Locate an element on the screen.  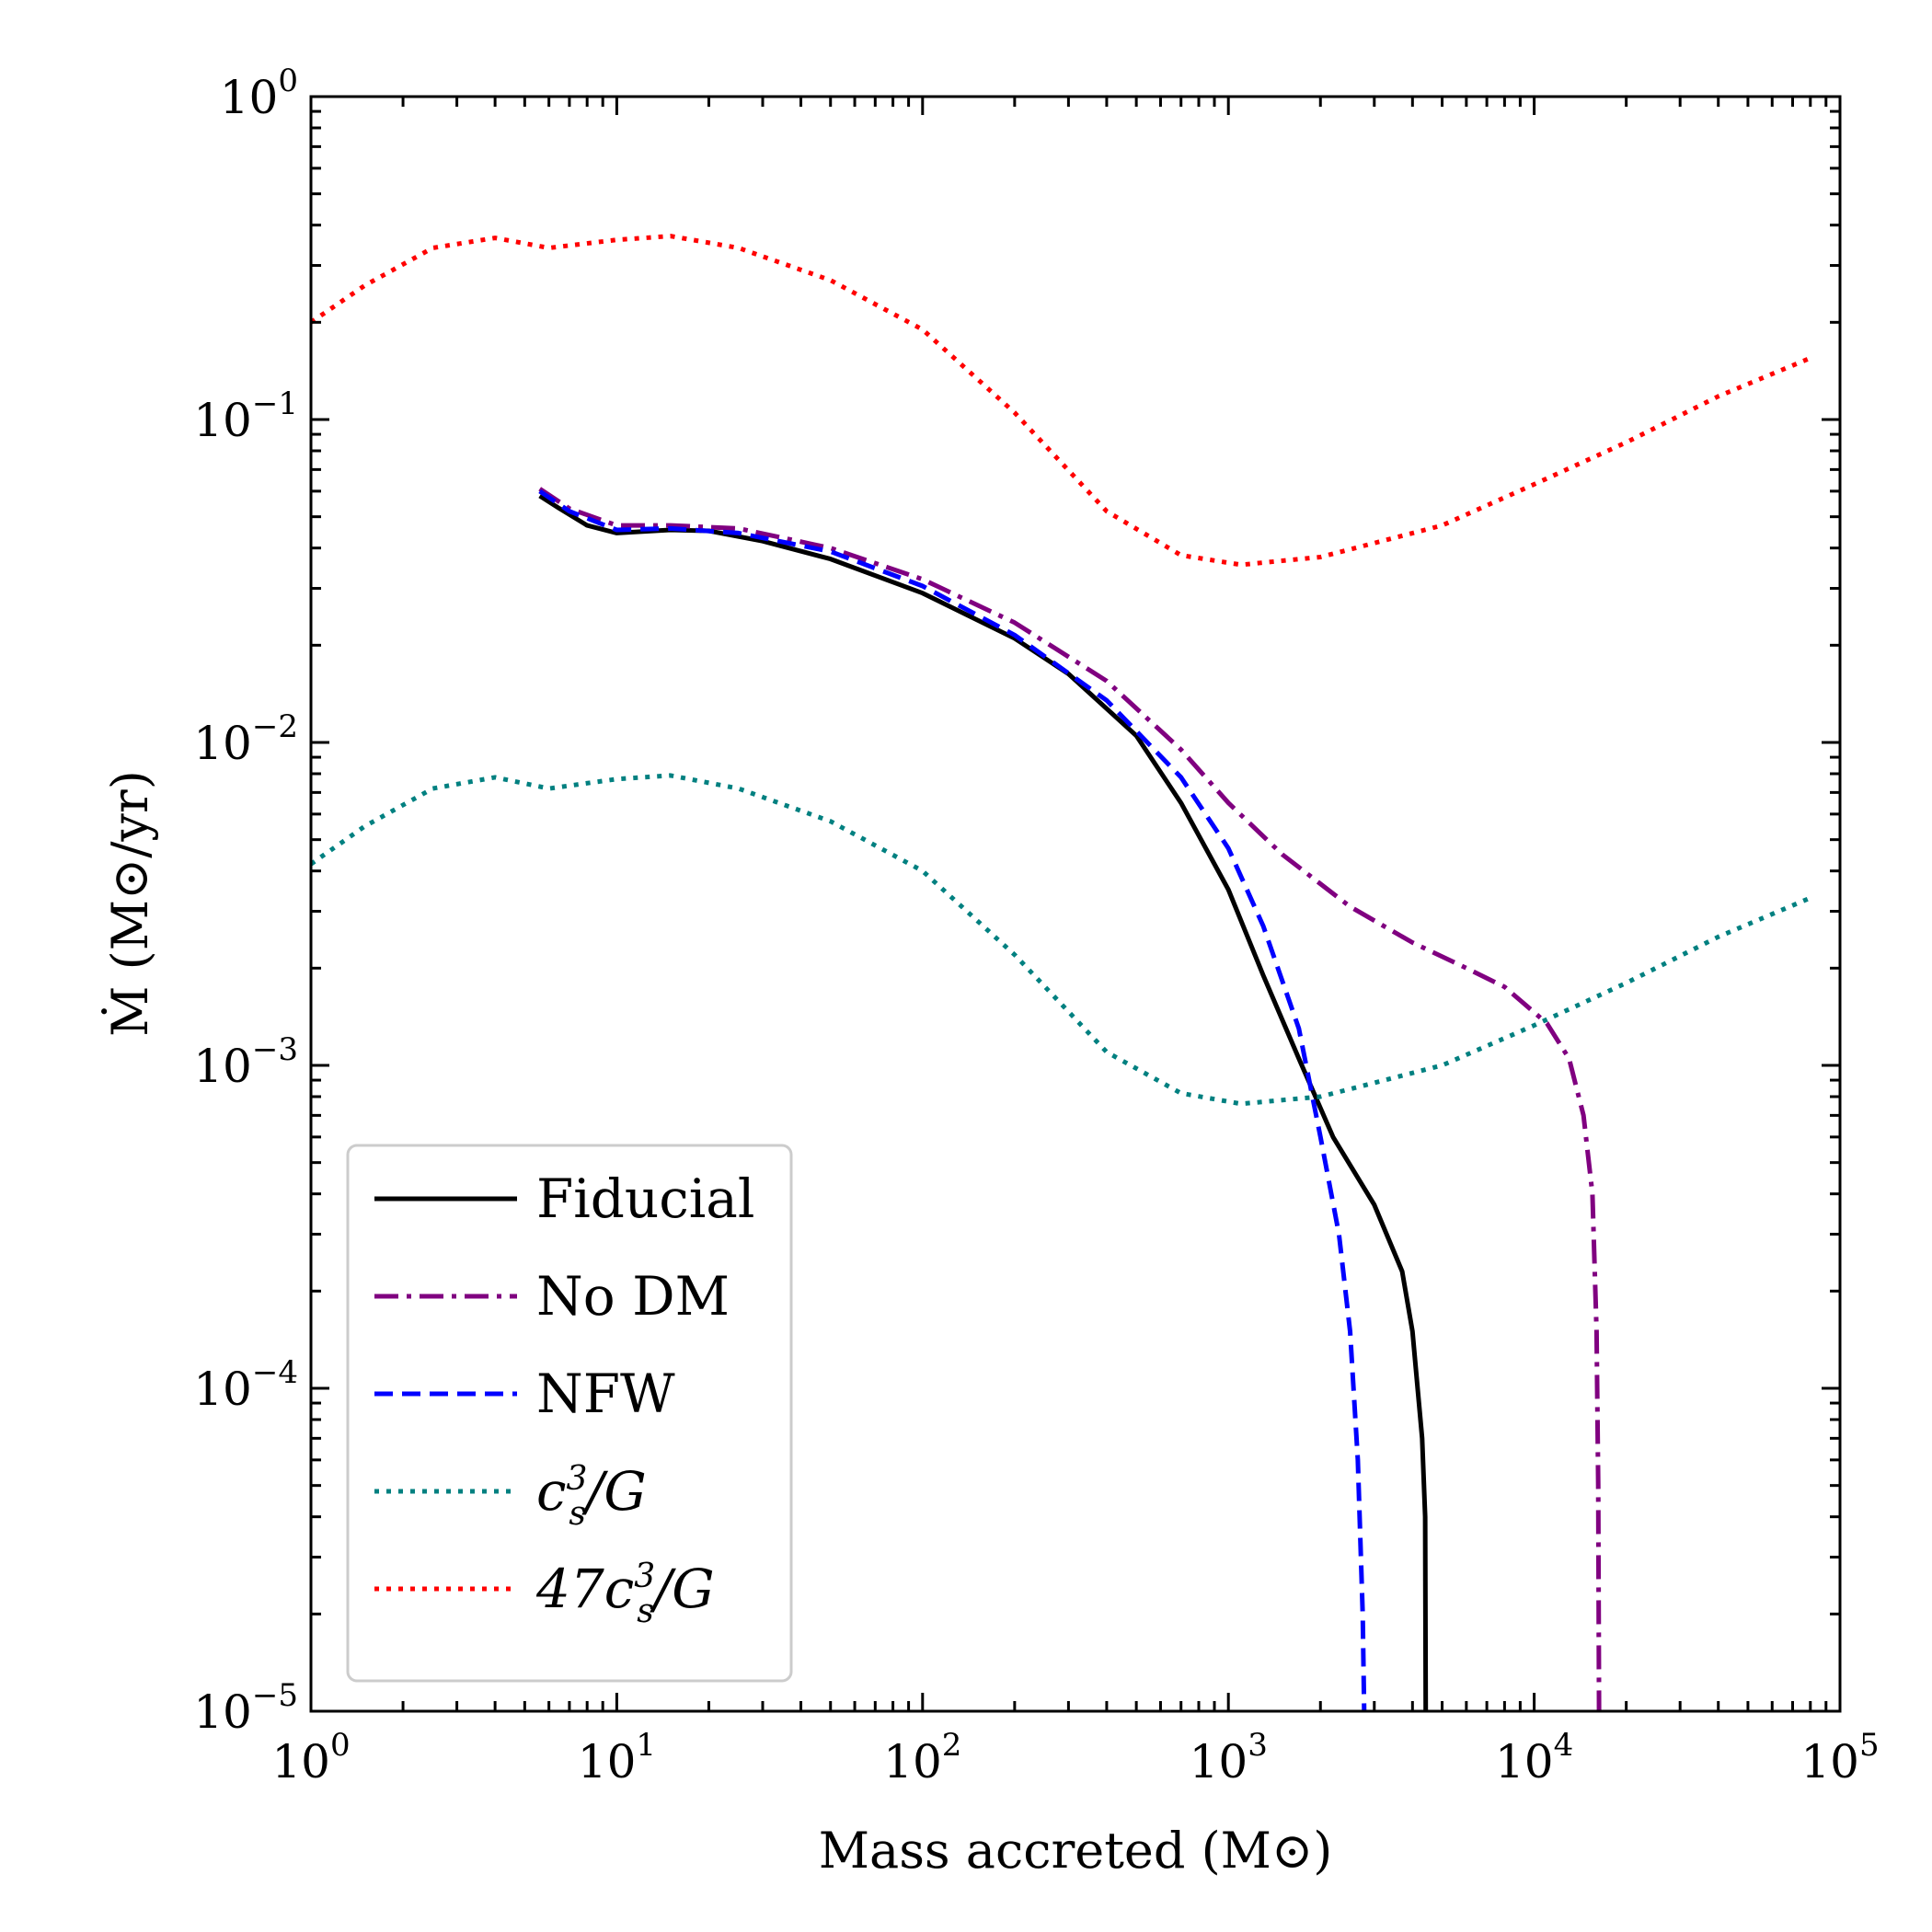
legend-frame is located at coordinates (569, 1413).